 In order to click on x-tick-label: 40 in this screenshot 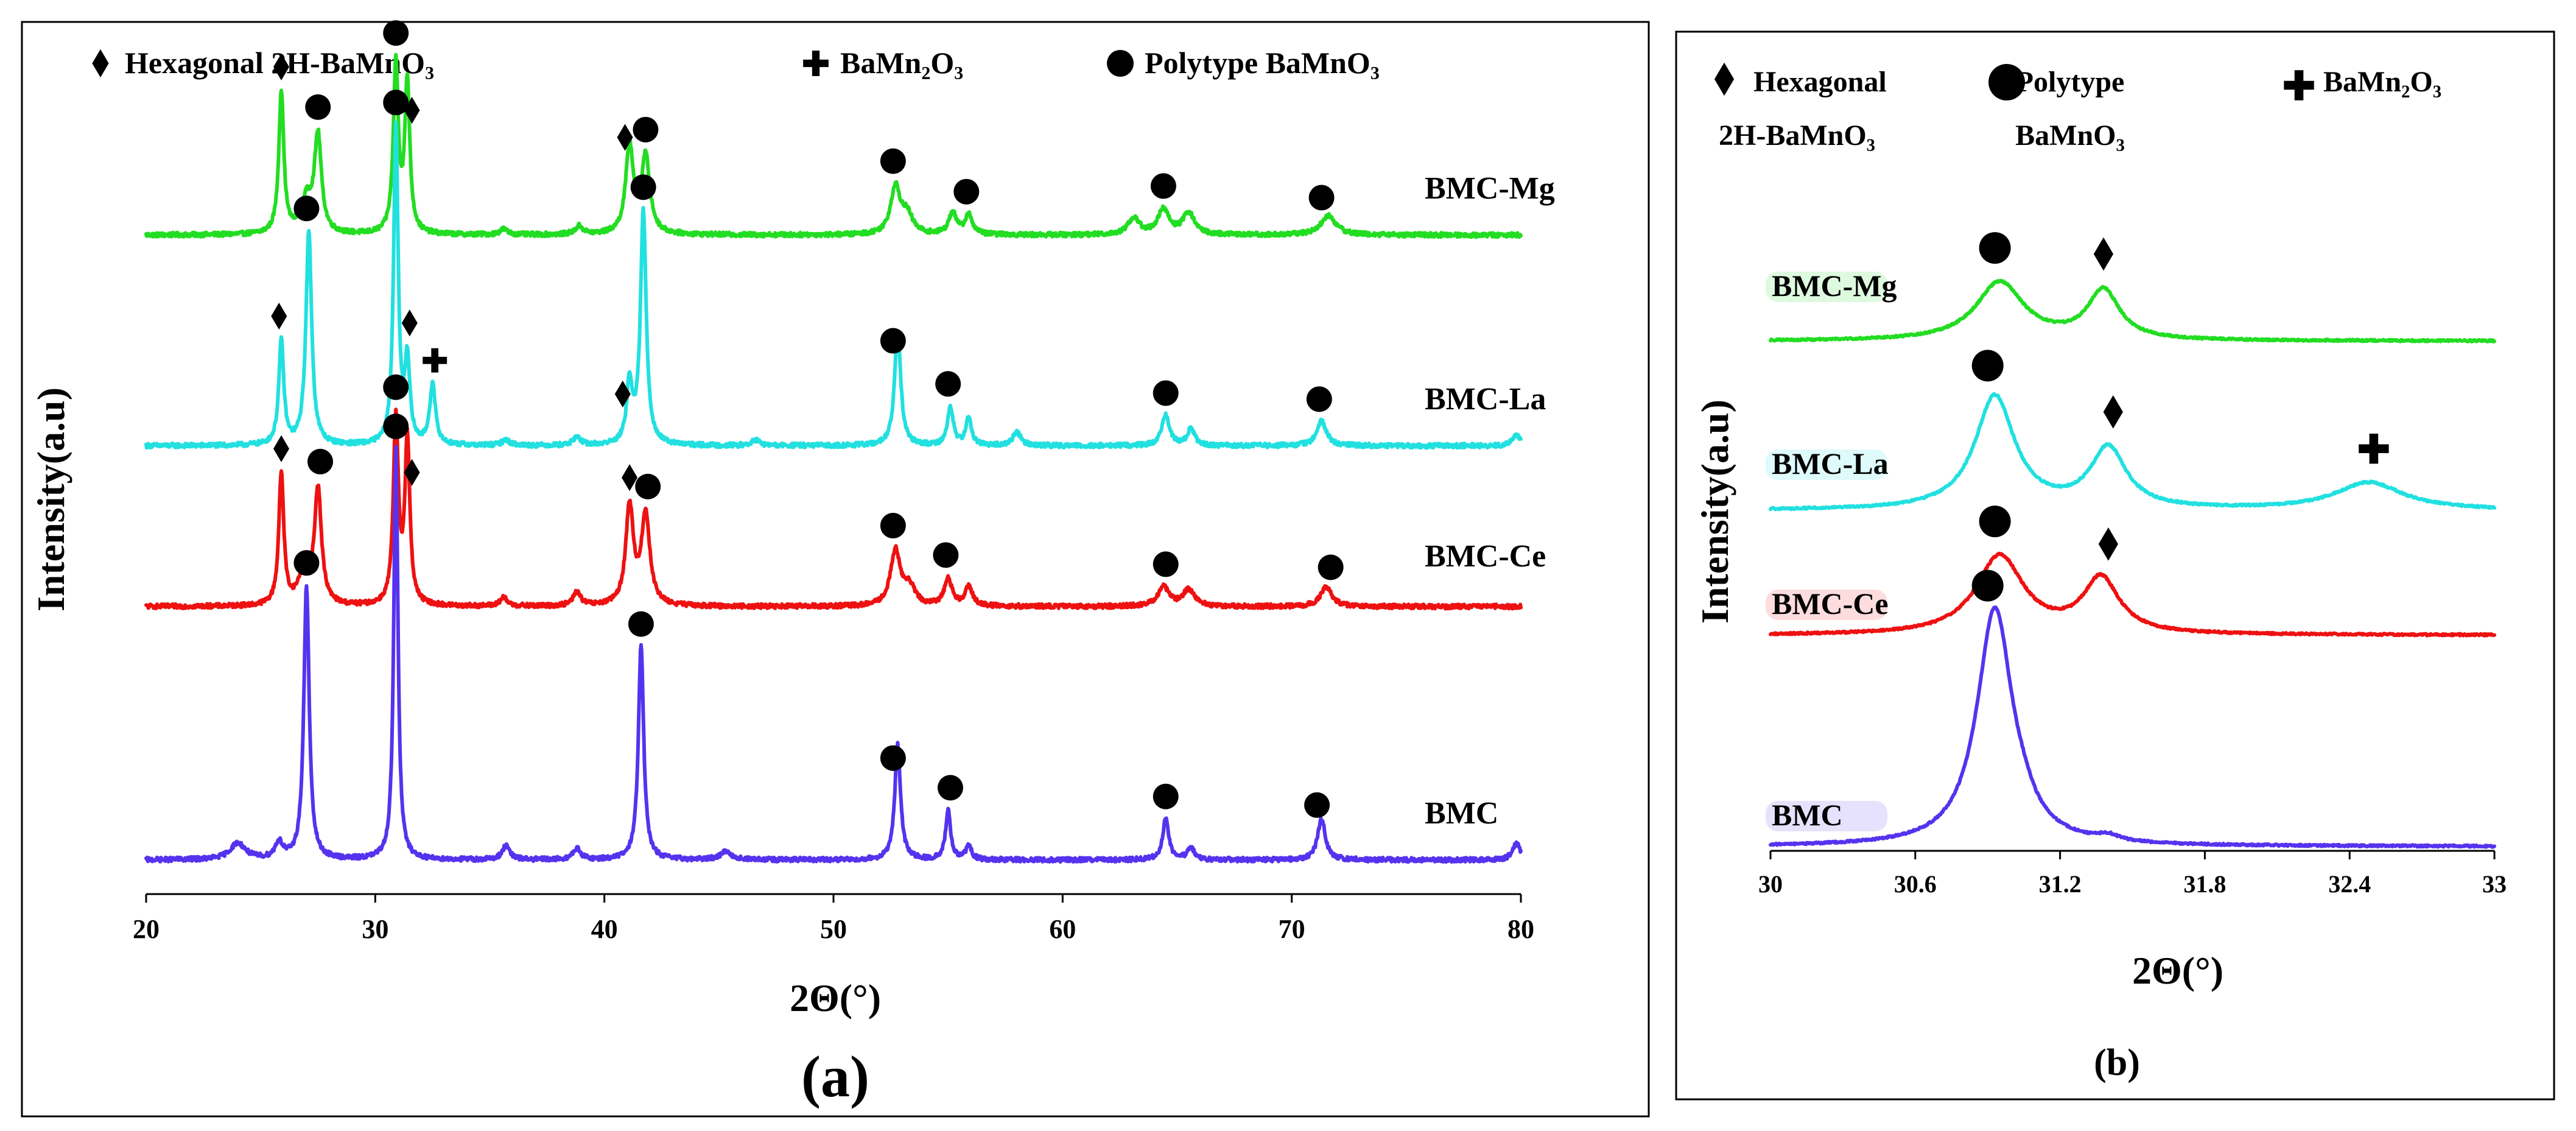, I will do `click(604, 929)`.